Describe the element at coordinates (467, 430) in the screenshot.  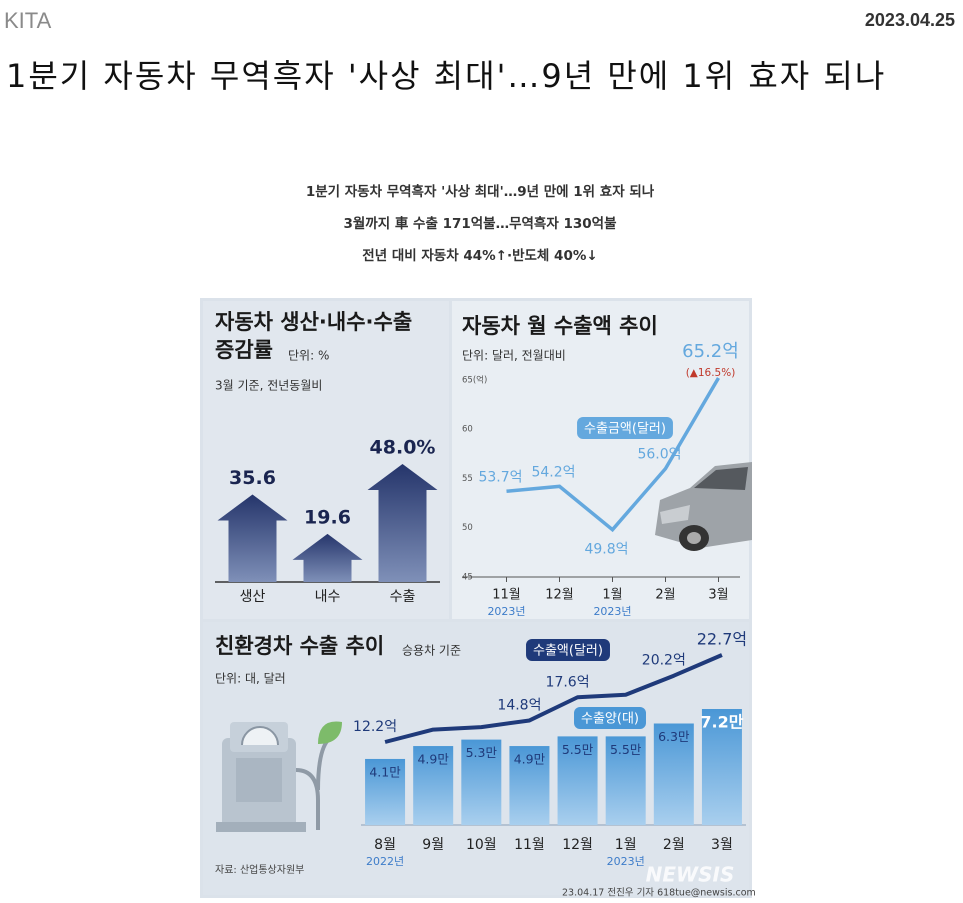
I see `y-tick-label: 60` at that location.